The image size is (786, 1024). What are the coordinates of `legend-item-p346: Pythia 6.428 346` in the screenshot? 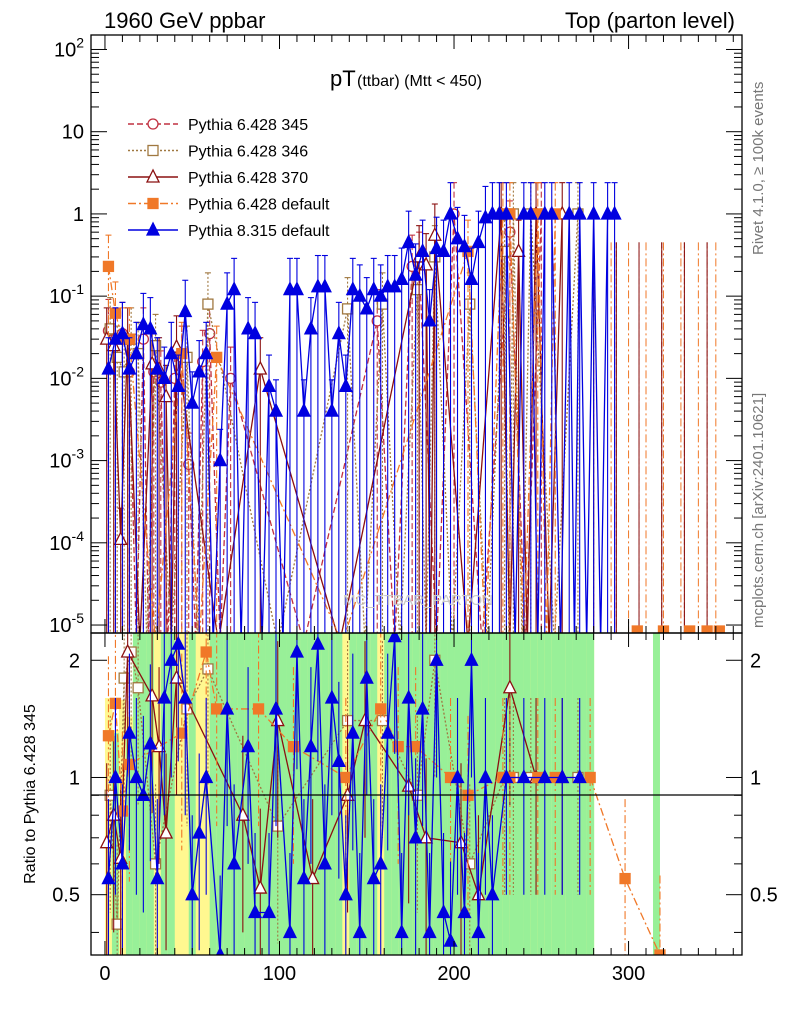 It's located at (218, 152).